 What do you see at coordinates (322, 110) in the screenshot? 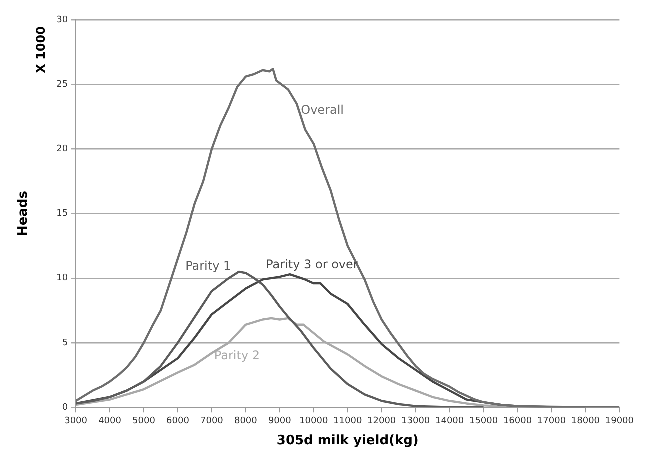
I see `series-label: Overall` at bounding box center [322, 110].